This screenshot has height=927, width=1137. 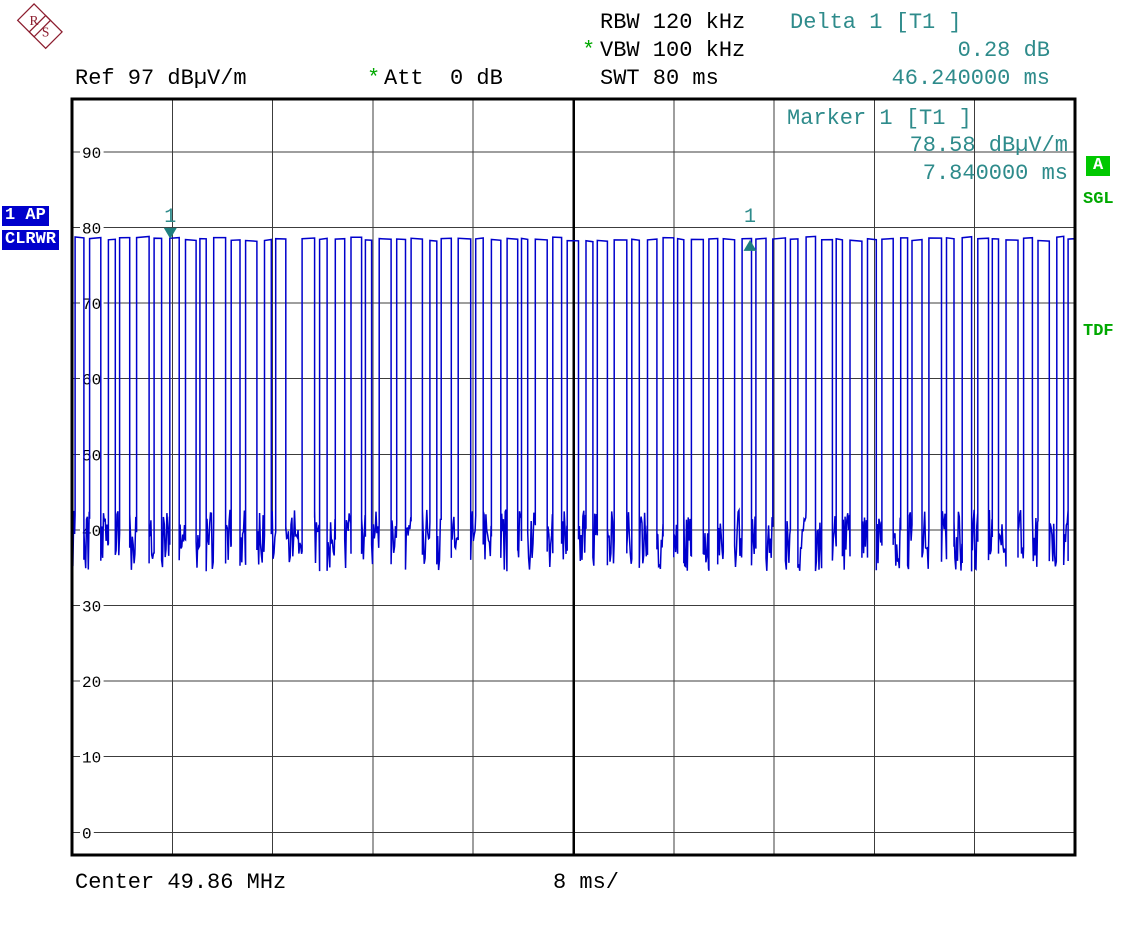 What do you see at coordinates (34, 20) in the screenshot?
I see `logo-letter-r: R` at bounding box center [34, 20].